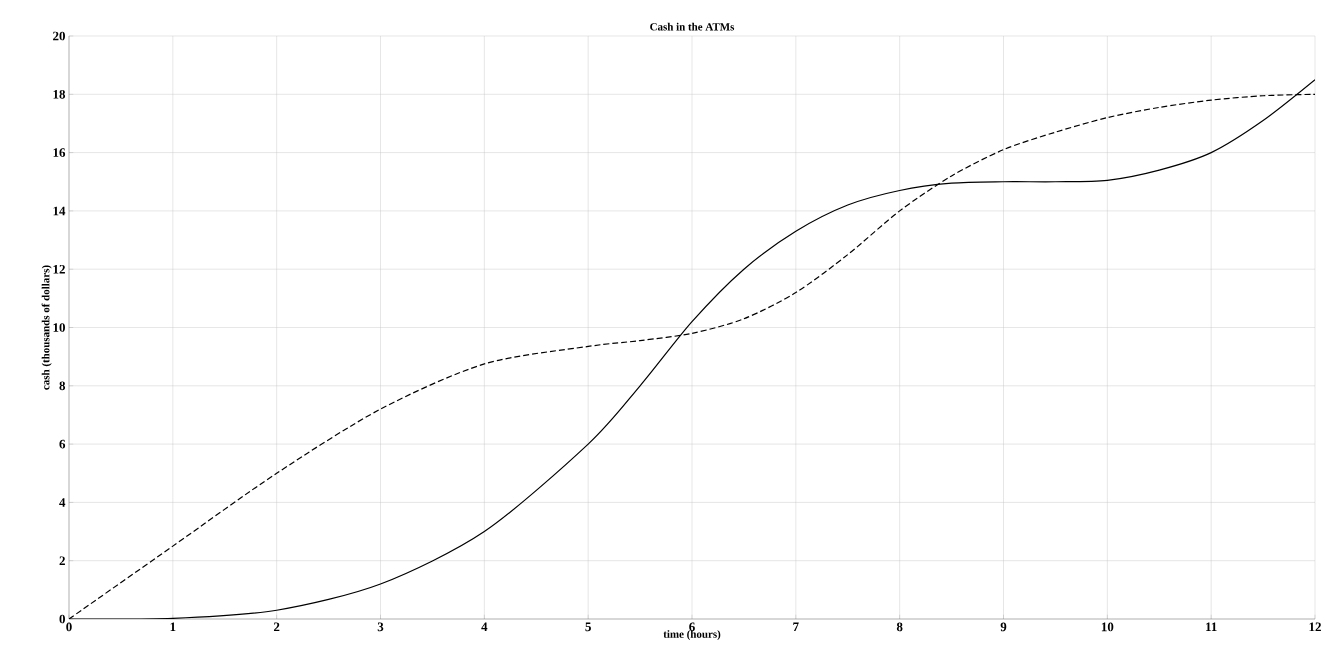 This screenshot has height=671, width=1327. I want to click on x-tick-label: 12, so click(1315, 627).